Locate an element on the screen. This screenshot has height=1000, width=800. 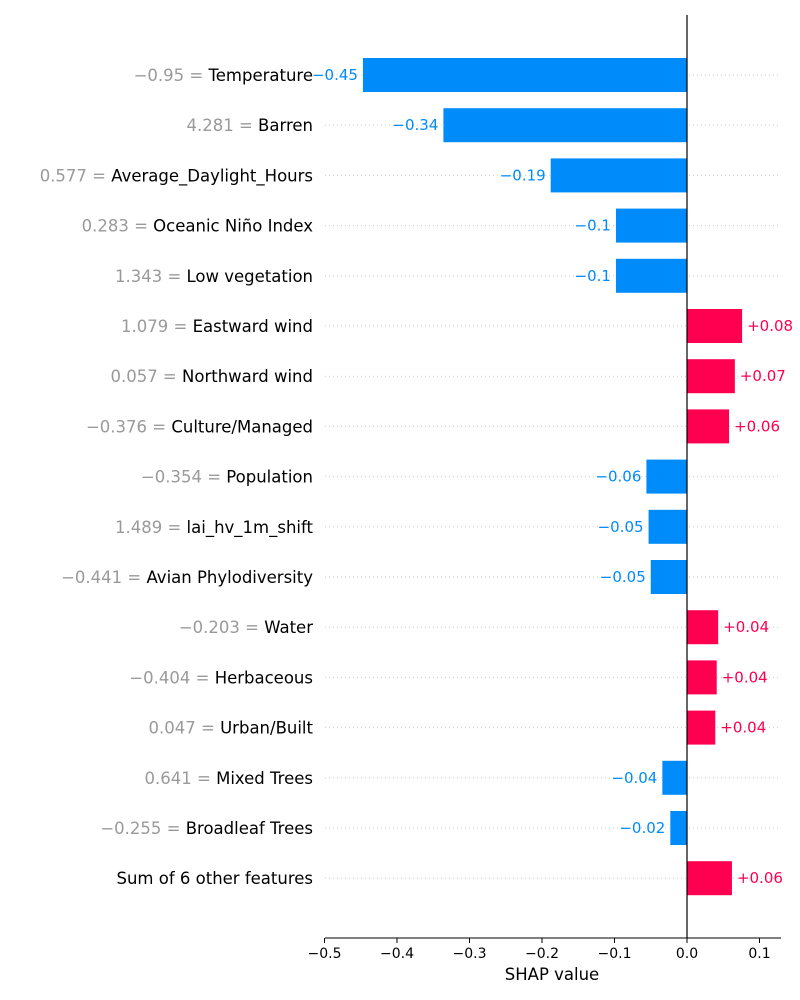
feature-value: −0.404 = is located at coordinates (171, 677).